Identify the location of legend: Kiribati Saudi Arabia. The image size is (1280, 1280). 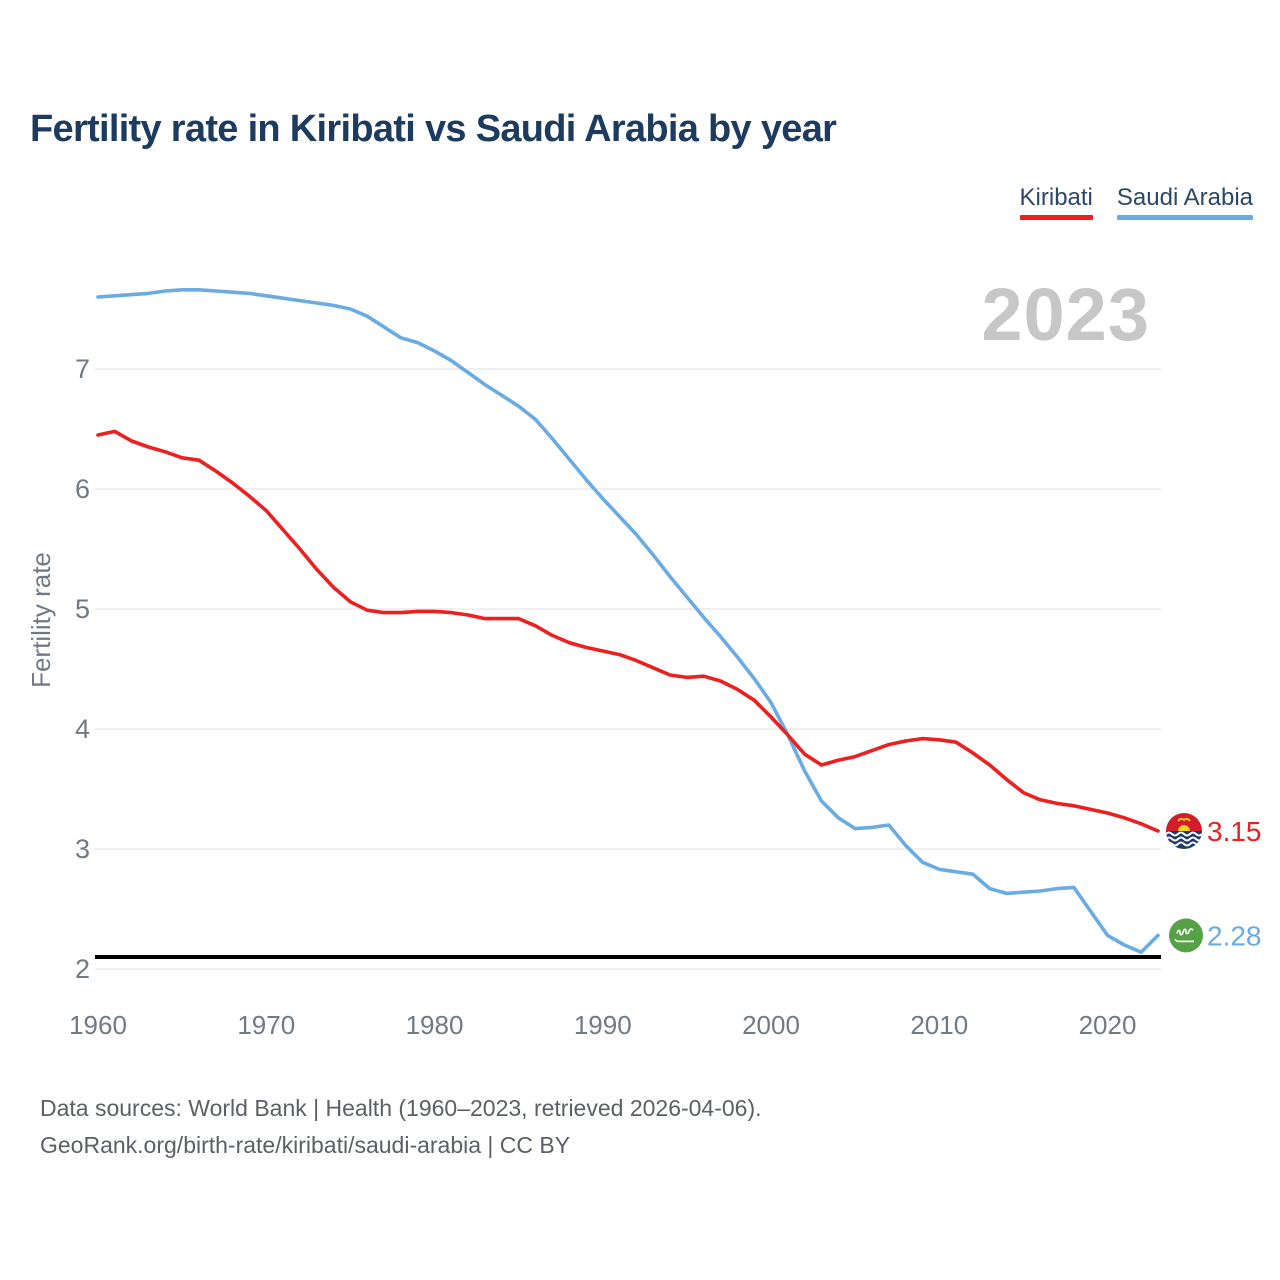
(1136, 202).